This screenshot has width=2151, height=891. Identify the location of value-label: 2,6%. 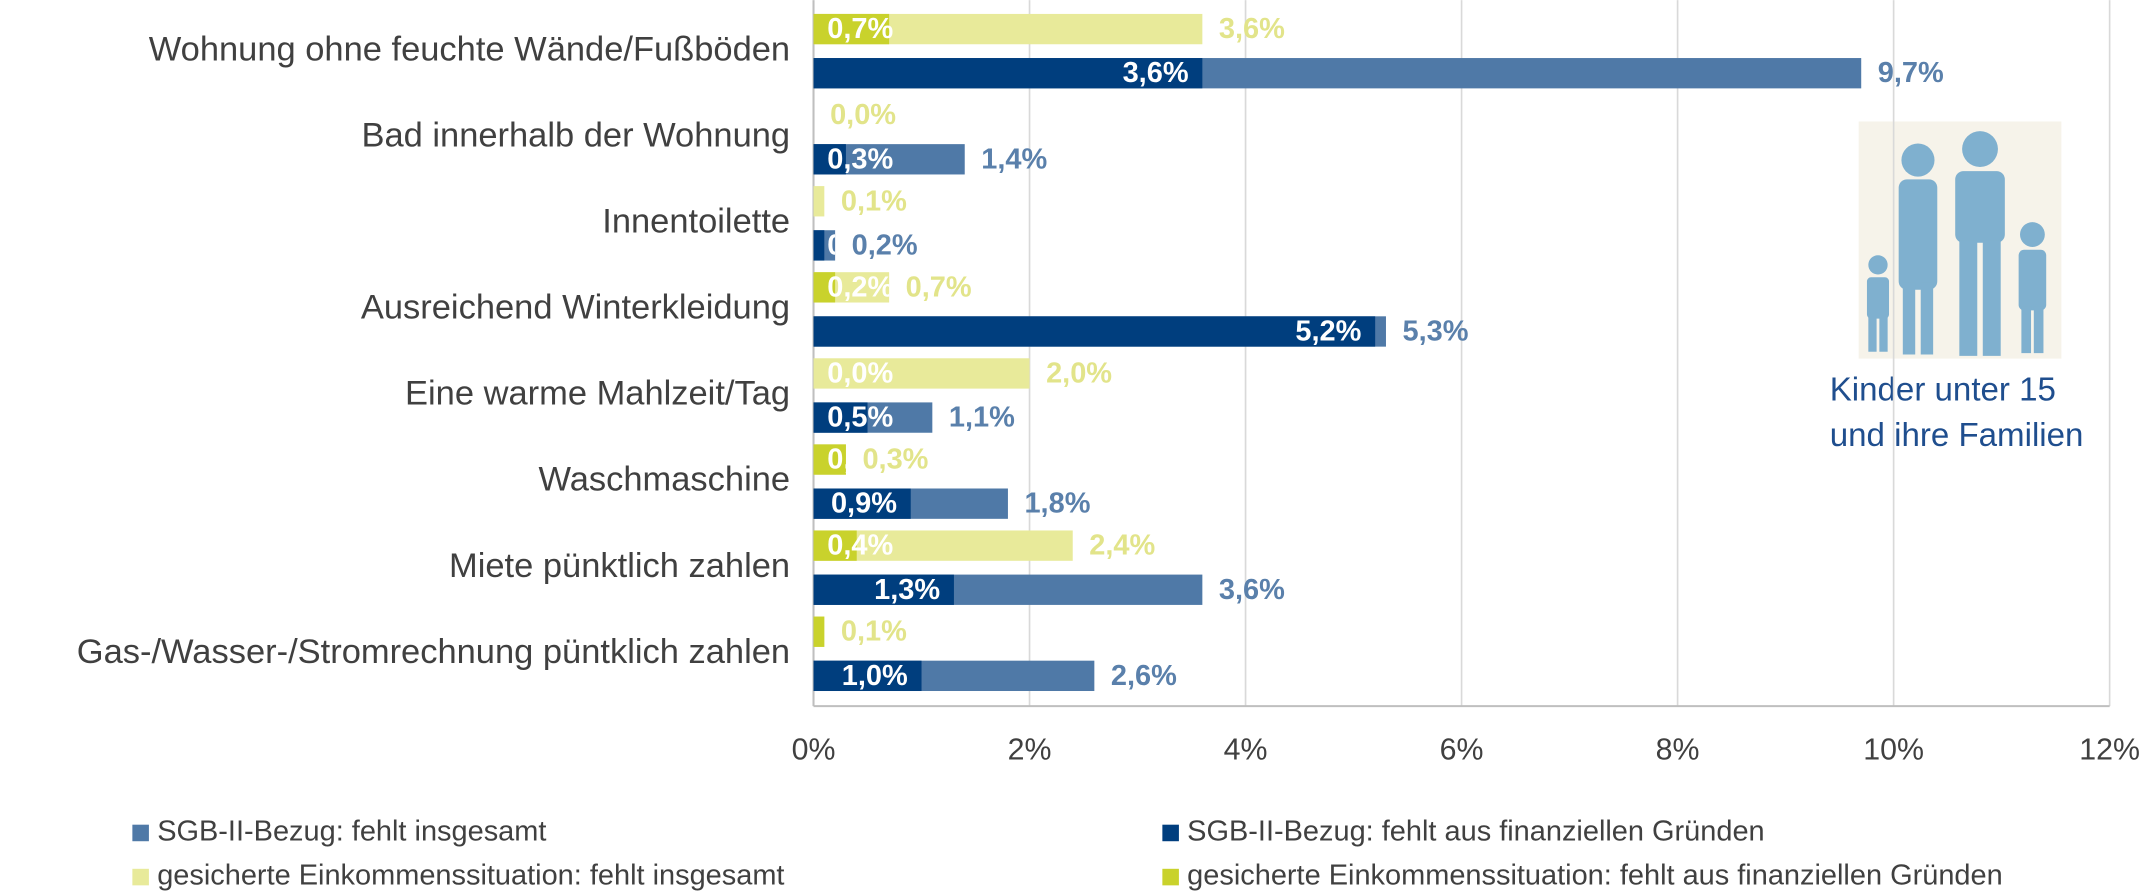
(1144, 676).